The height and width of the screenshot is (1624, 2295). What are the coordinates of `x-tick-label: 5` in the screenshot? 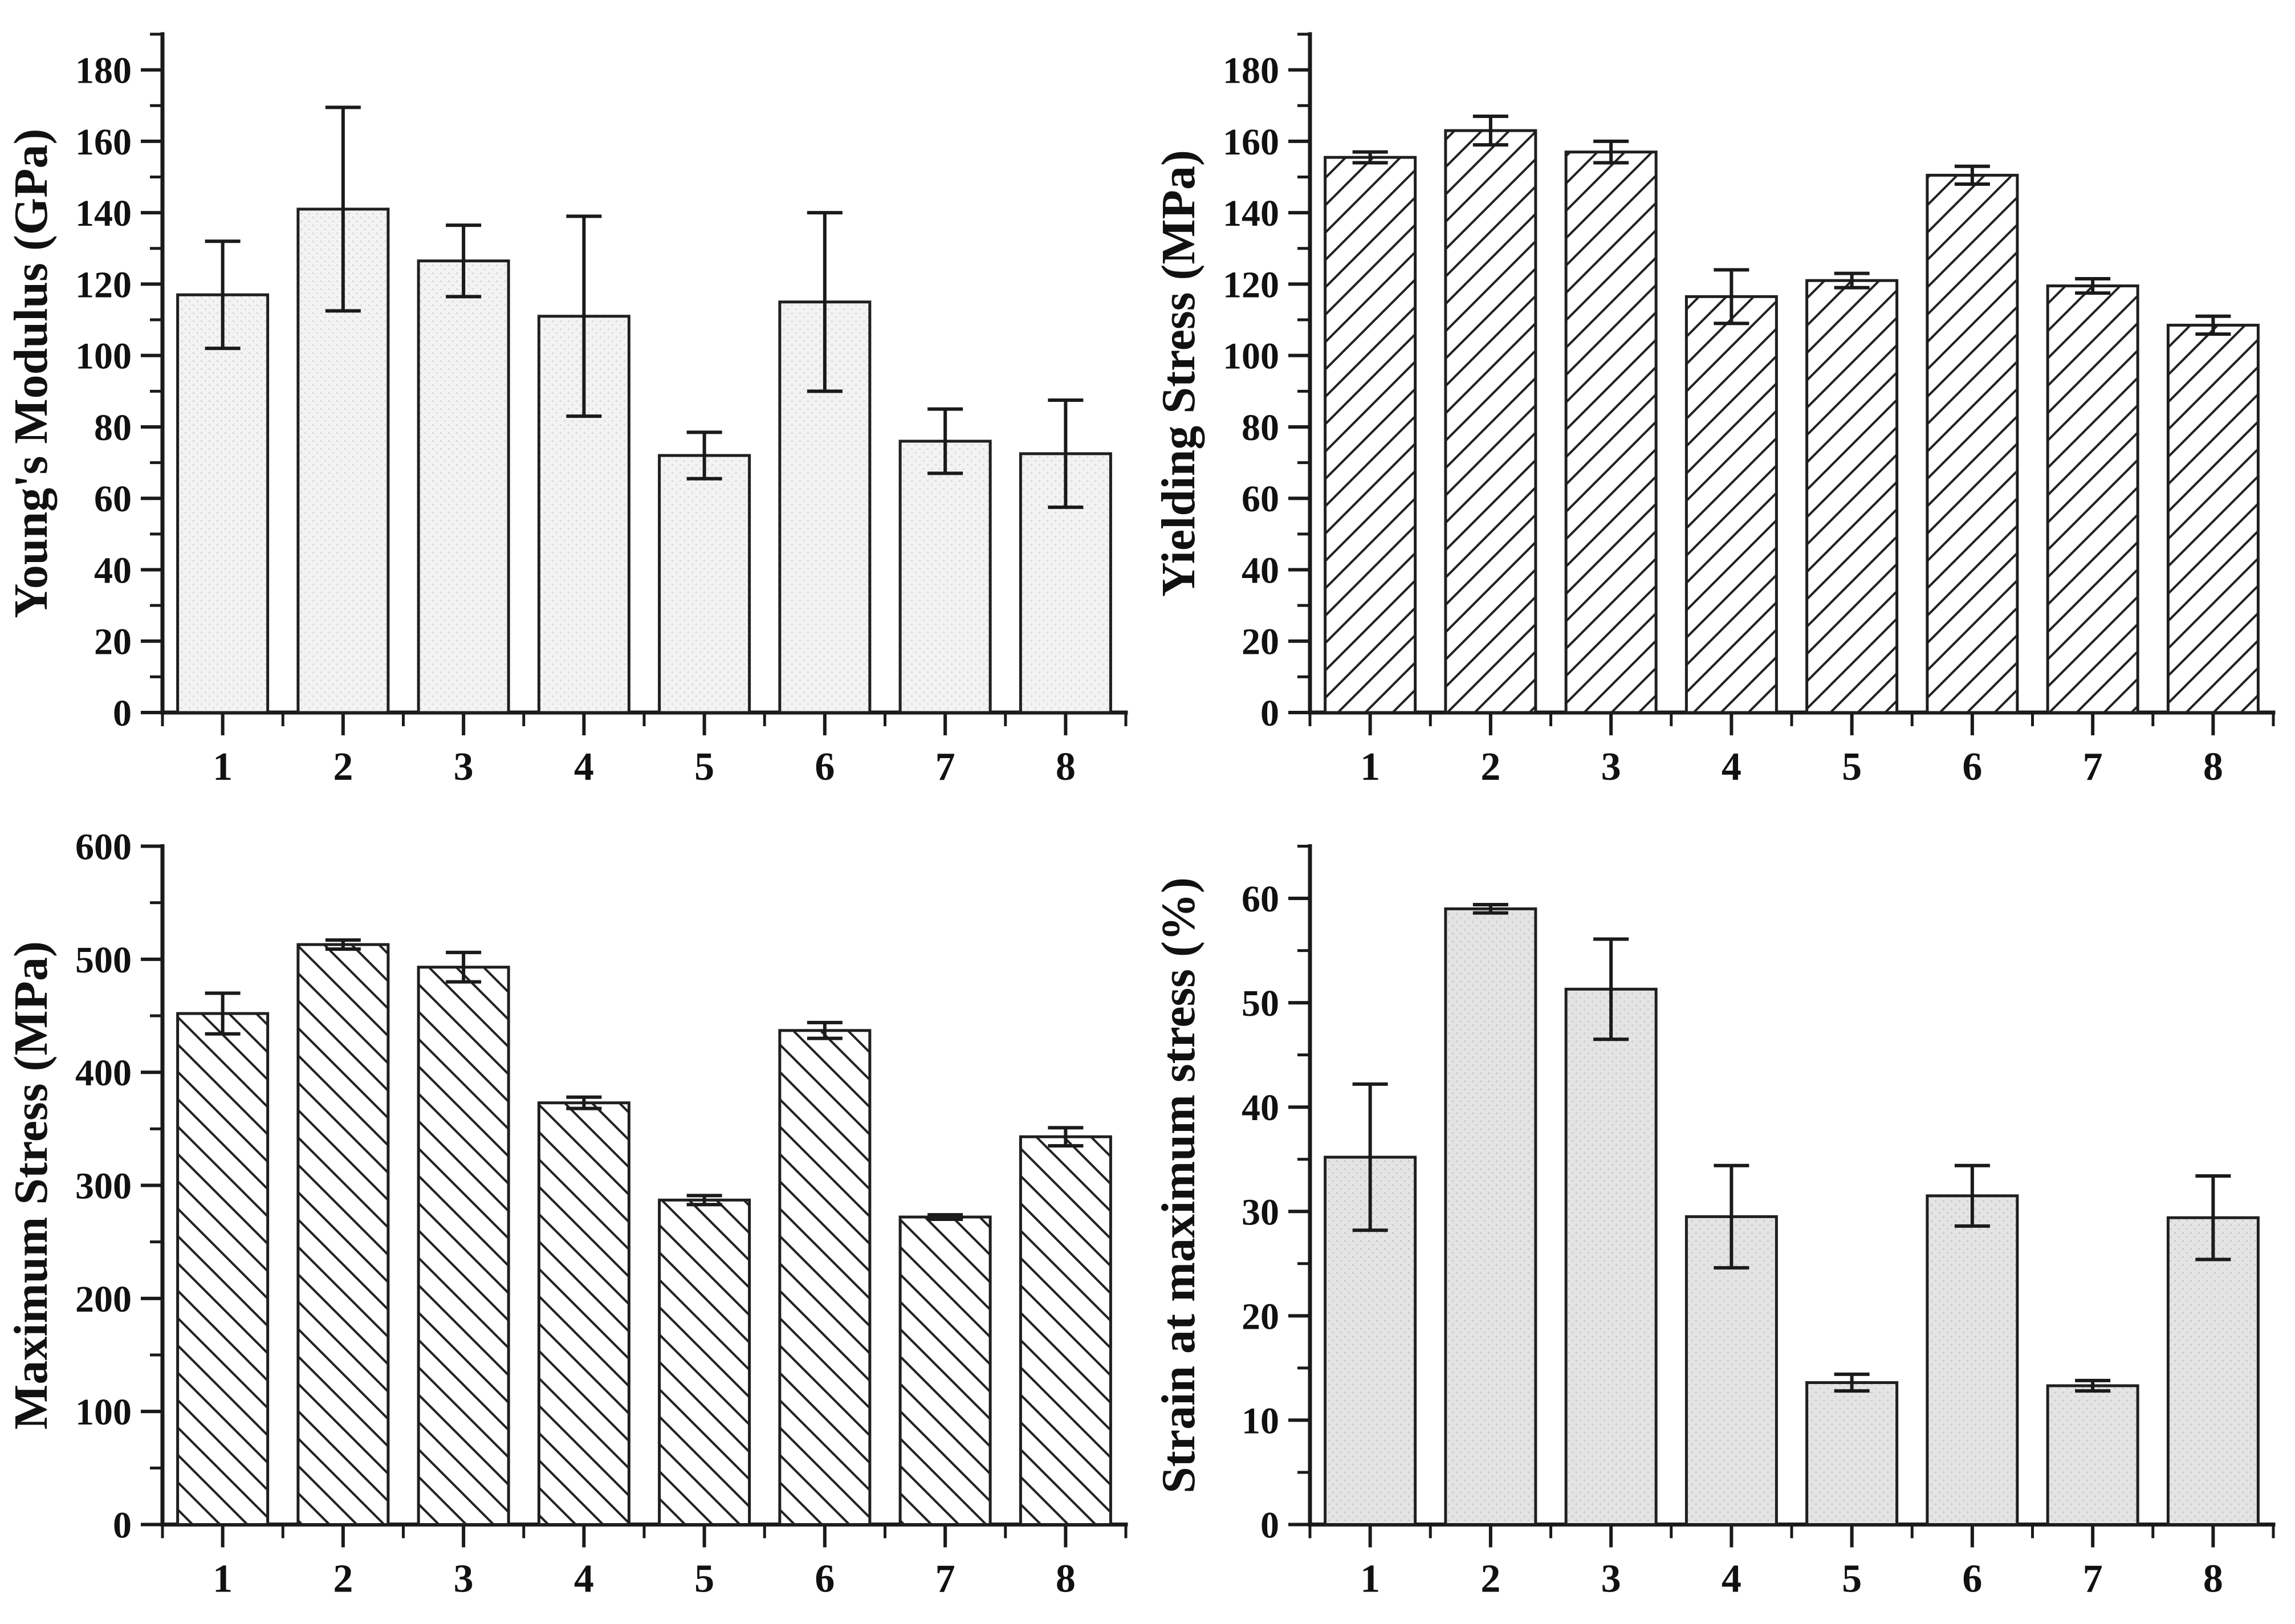 It's located at (704, 767).